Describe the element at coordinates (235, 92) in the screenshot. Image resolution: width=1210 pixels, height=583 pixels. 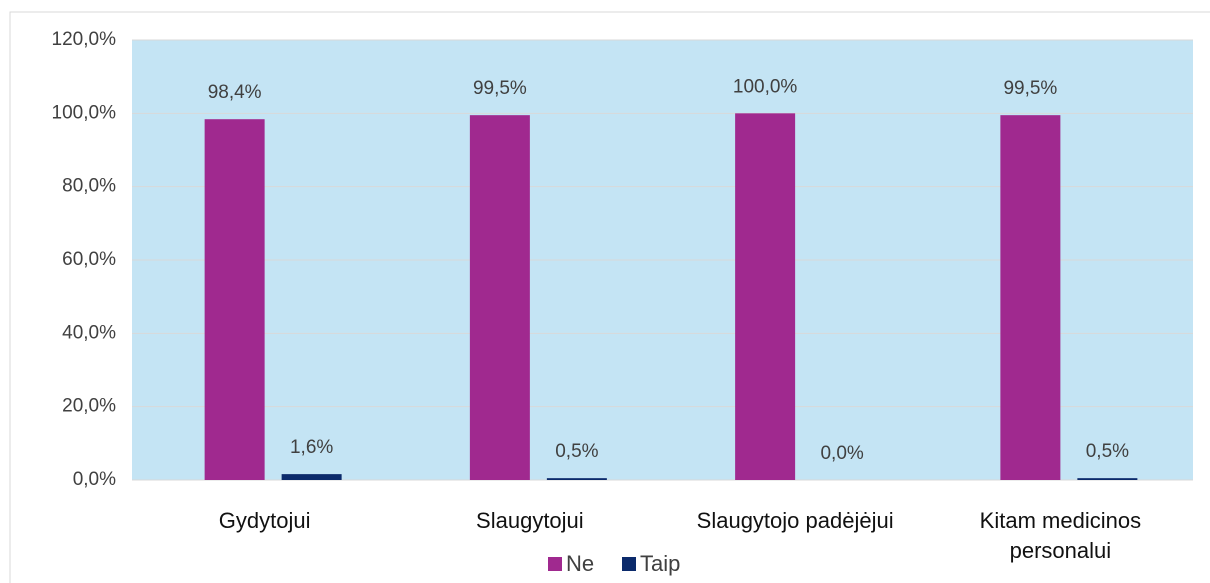
I see `data-label: 98,4%` at that location.